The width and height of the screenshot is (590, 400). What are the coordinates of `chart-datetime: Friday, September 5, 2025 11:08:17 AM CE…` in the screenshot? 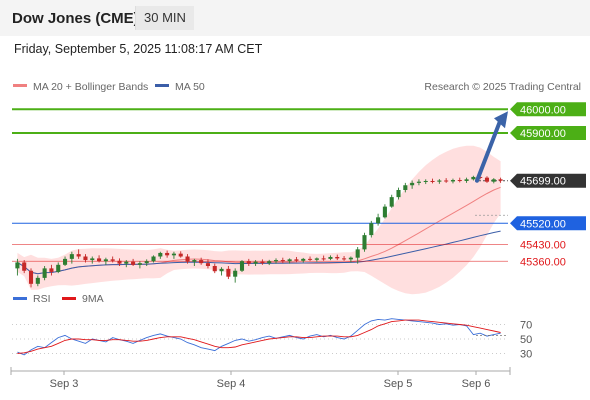 It's located at (138, 49).